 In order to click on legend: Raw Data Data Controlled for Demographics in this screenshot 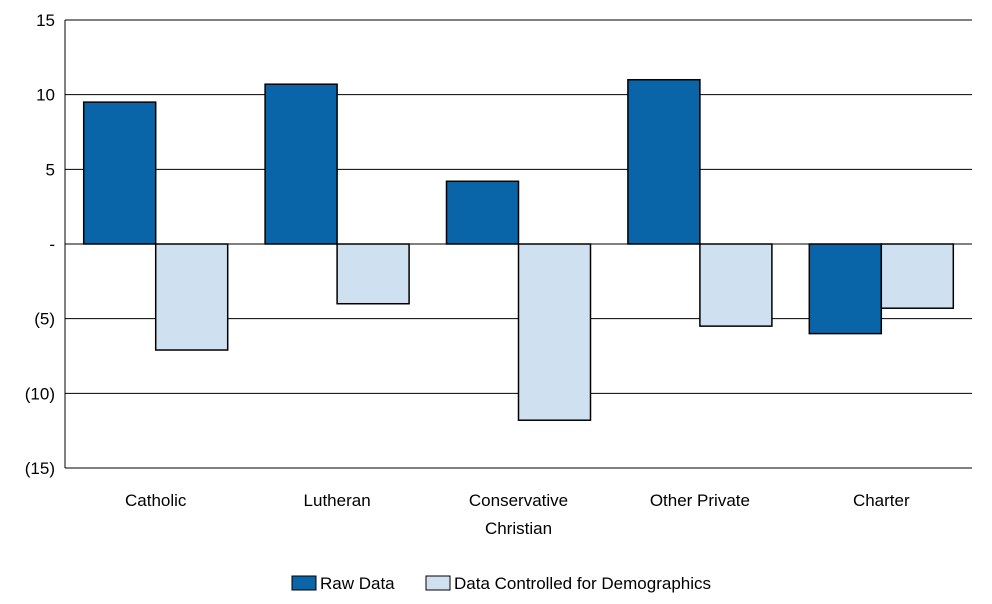, I will do `click(501, 583)`.